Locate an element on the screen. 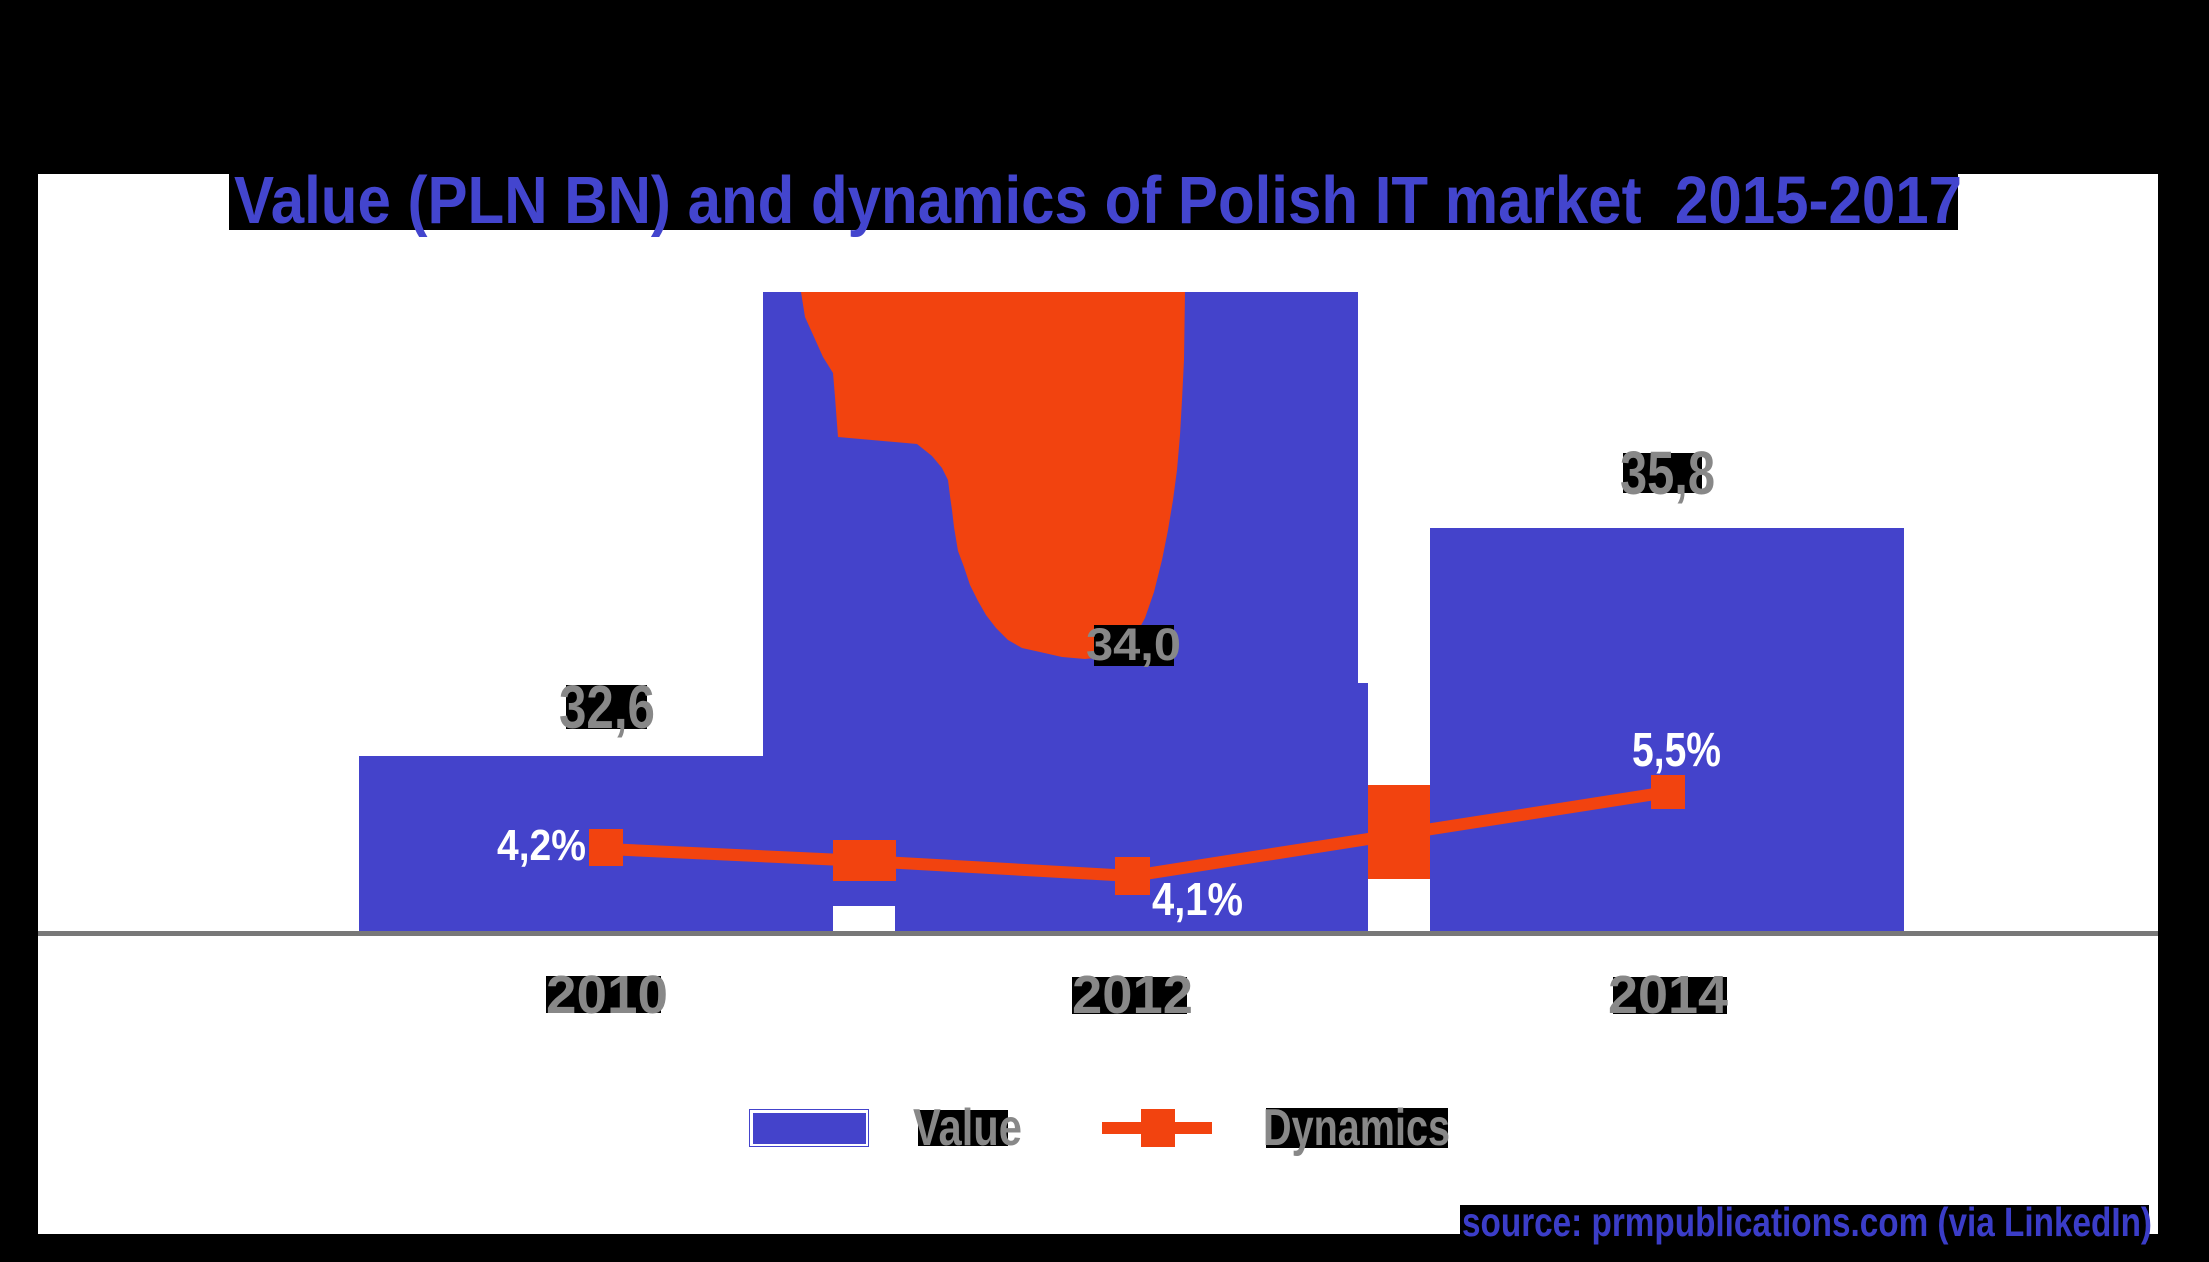 This screenshot has width=2209, height=1262. svg-text: 35,8 is located at coordinates (1667, 473).